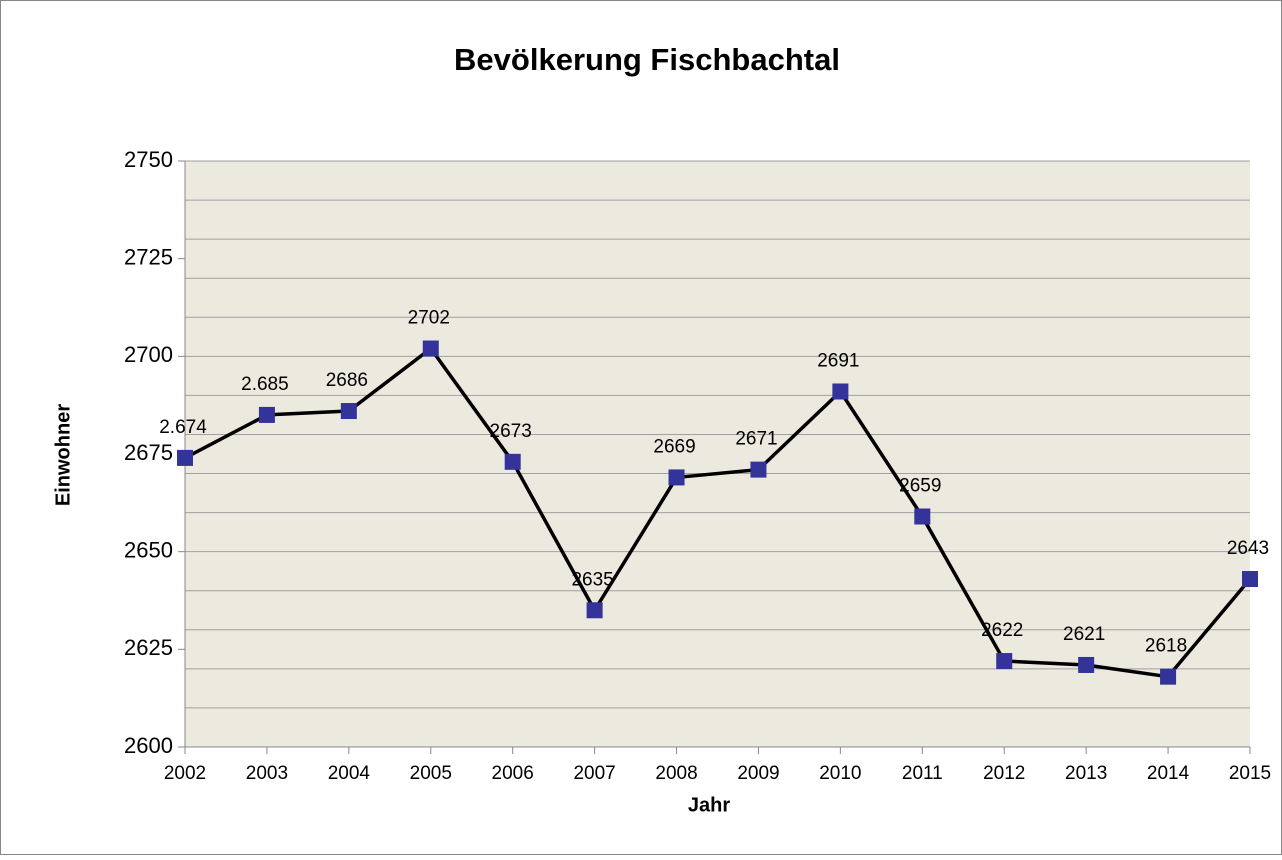 The image size is (1282, 860). Describe the element at coordinates (265, 384) in the screenshot. I see `data-label: 2.685` at that location.